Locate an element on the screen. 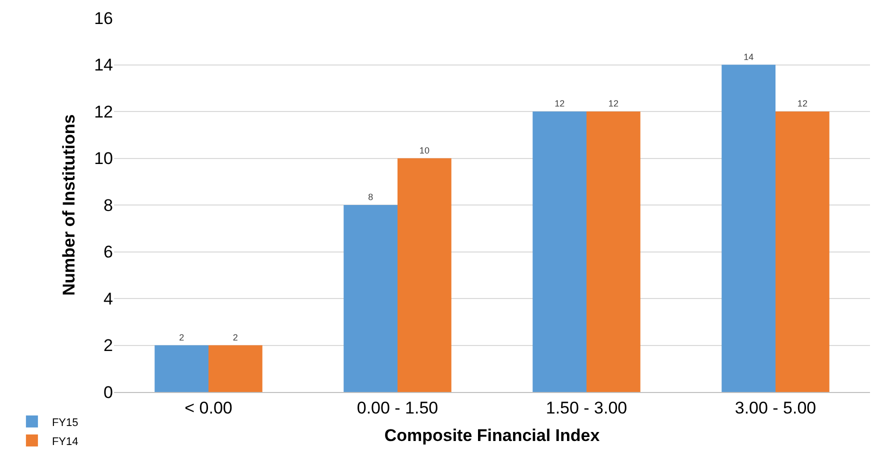  data-label: 14 is located at coordinates (749, 57).